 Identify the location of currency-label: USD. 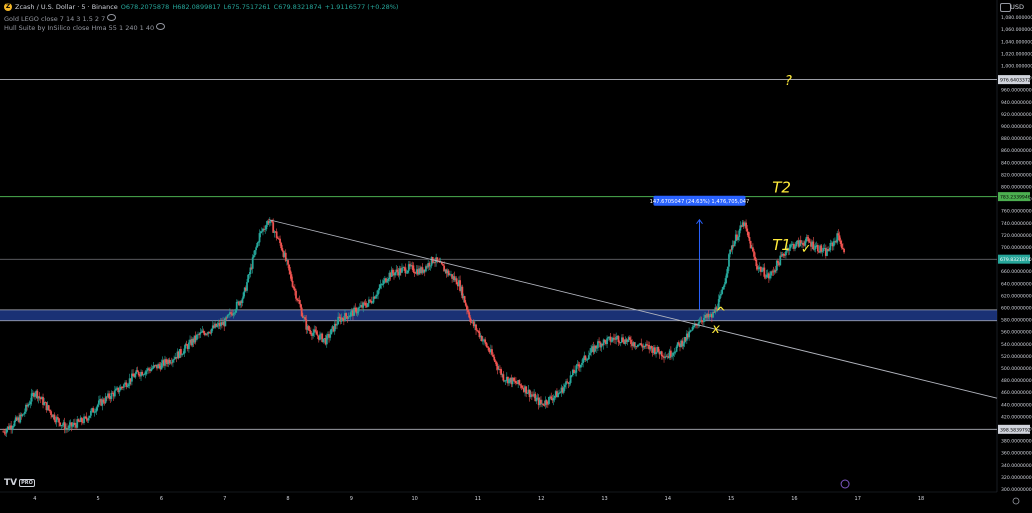
(1017, 7).